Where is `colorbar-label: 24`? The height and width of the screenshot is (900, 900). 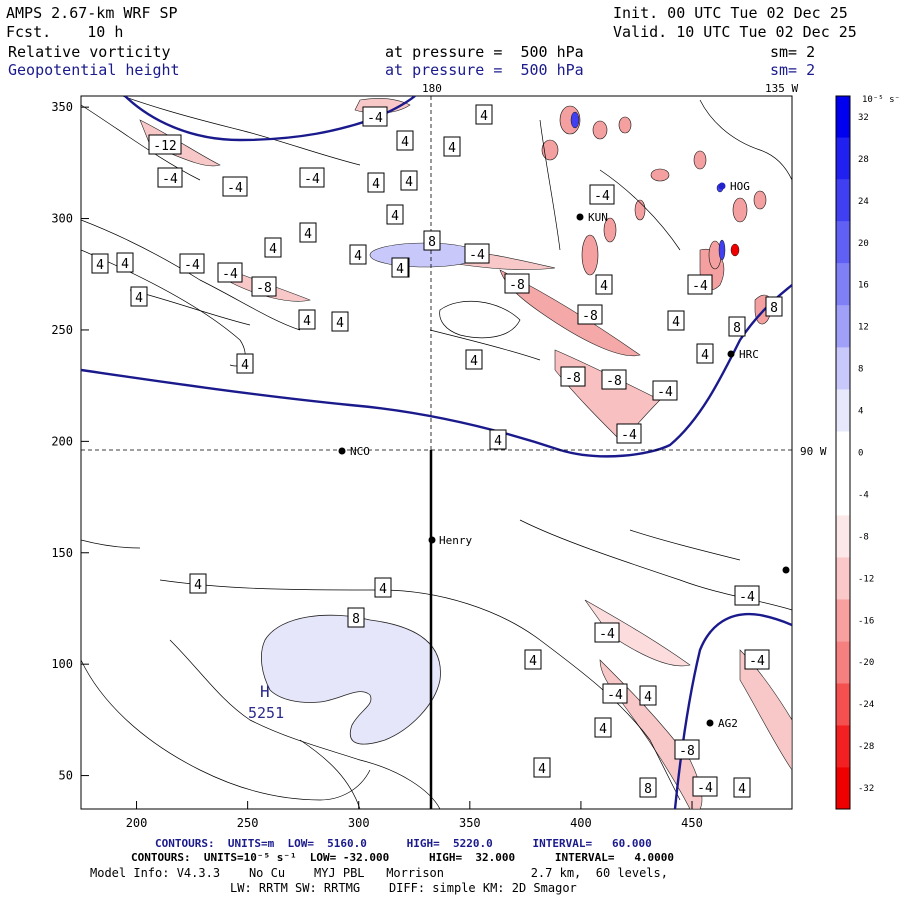
colorbar-label: 24 is located at coordinates (863, 202).